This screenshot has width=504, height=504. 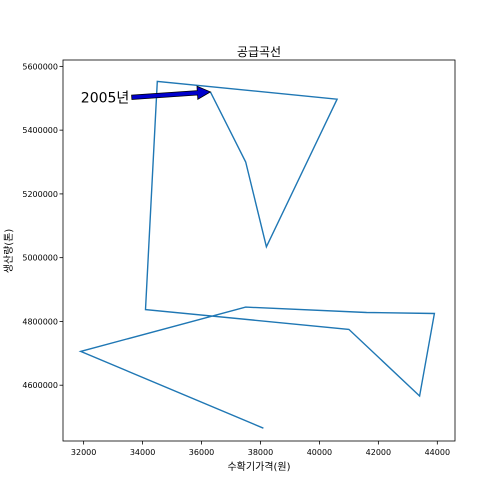 What do you see at coordinates (40, 194) in the screenshot?
I see `y-tick-label: 5200000` at bounding box center [40, 194].